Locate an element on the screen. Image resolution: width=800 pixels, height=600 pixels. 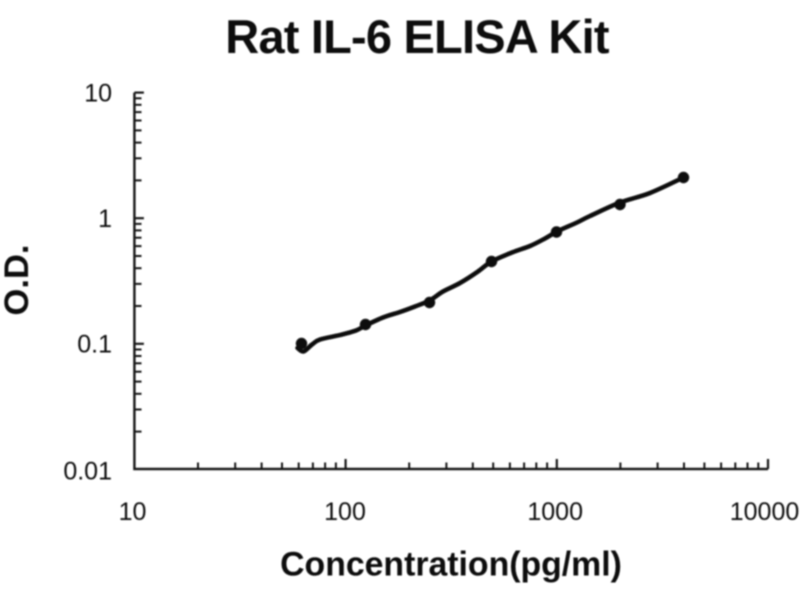
svg-text: 10000 is located at coordinates (765, 512).